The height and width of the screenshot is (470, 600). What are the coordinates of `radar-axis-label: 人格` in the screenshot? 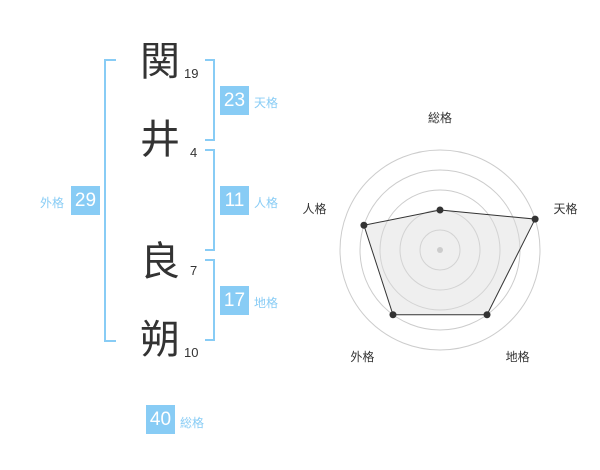 It's located at (314, 208).